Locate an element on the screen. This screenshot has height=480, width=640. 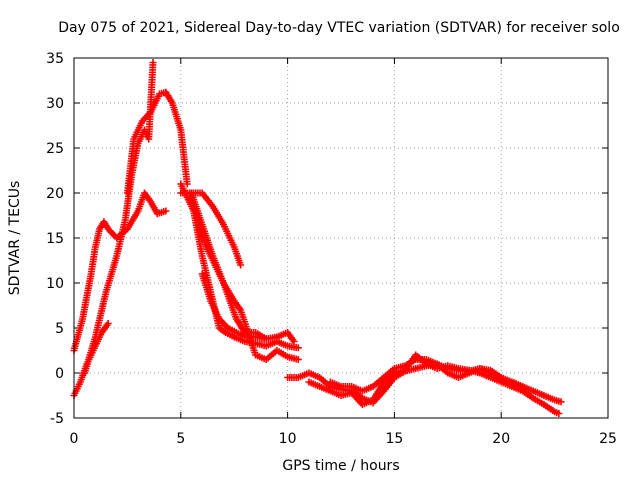
series-track-l is located at coordinates (426, 375).